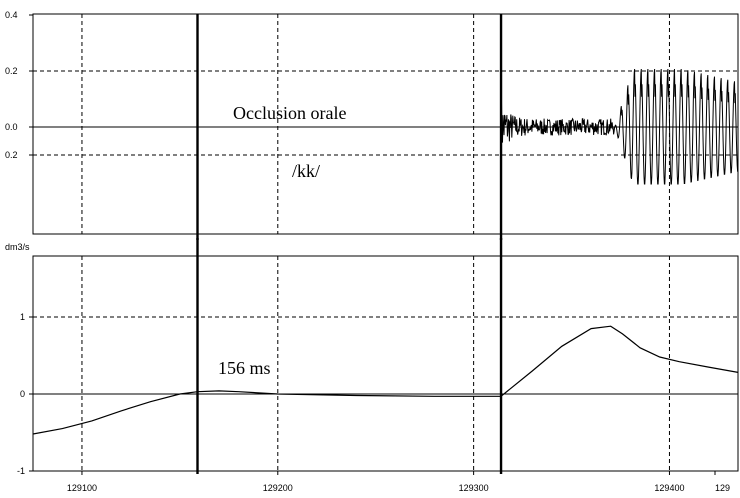  Describe the element at coordinates (19, 85) in the screenshot. I see `top-y-ticks: 0.4 0.2 0.0 0.2` at that location.